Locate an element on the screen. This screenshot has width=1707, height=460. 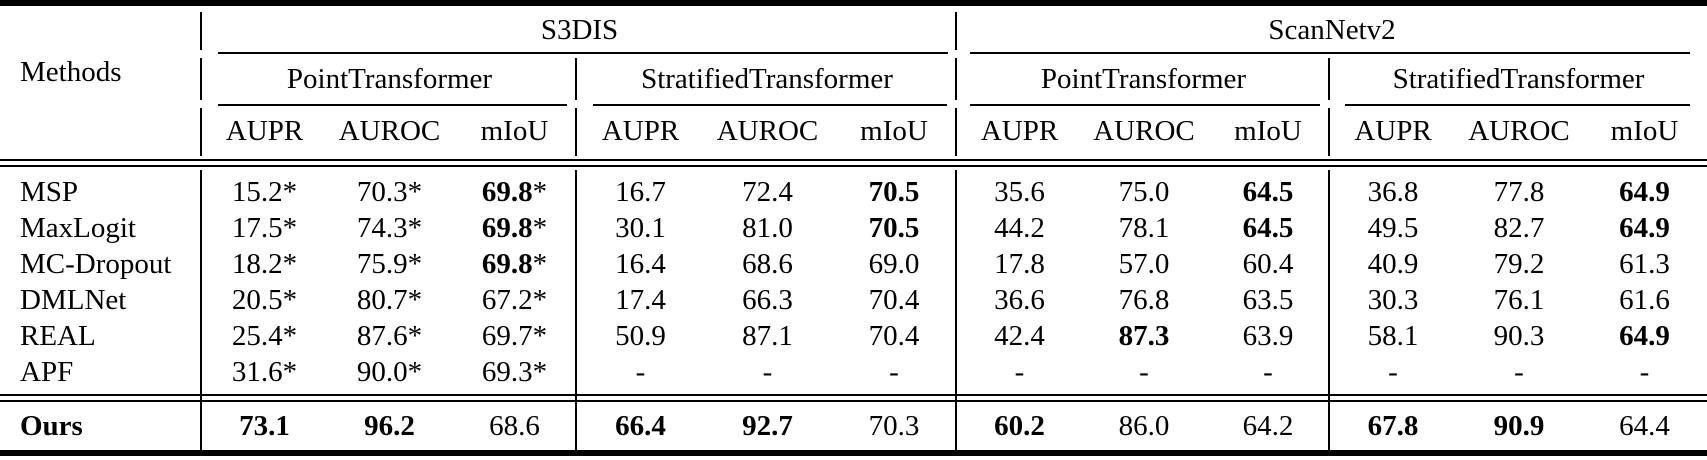
metric-value: 30.3 is located at coordinates (1393, 300).